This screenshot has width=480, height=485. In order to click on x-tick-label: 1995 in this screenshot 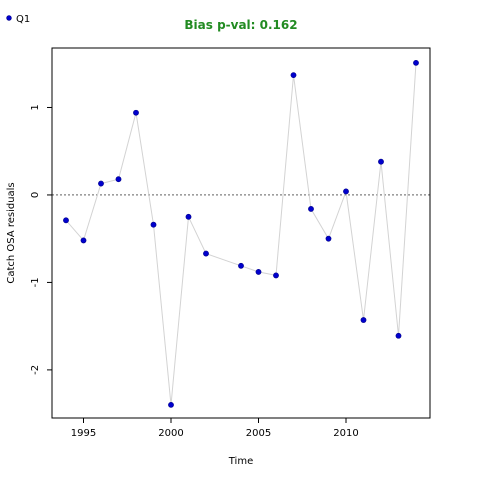, I will do `click(83, 433)`.